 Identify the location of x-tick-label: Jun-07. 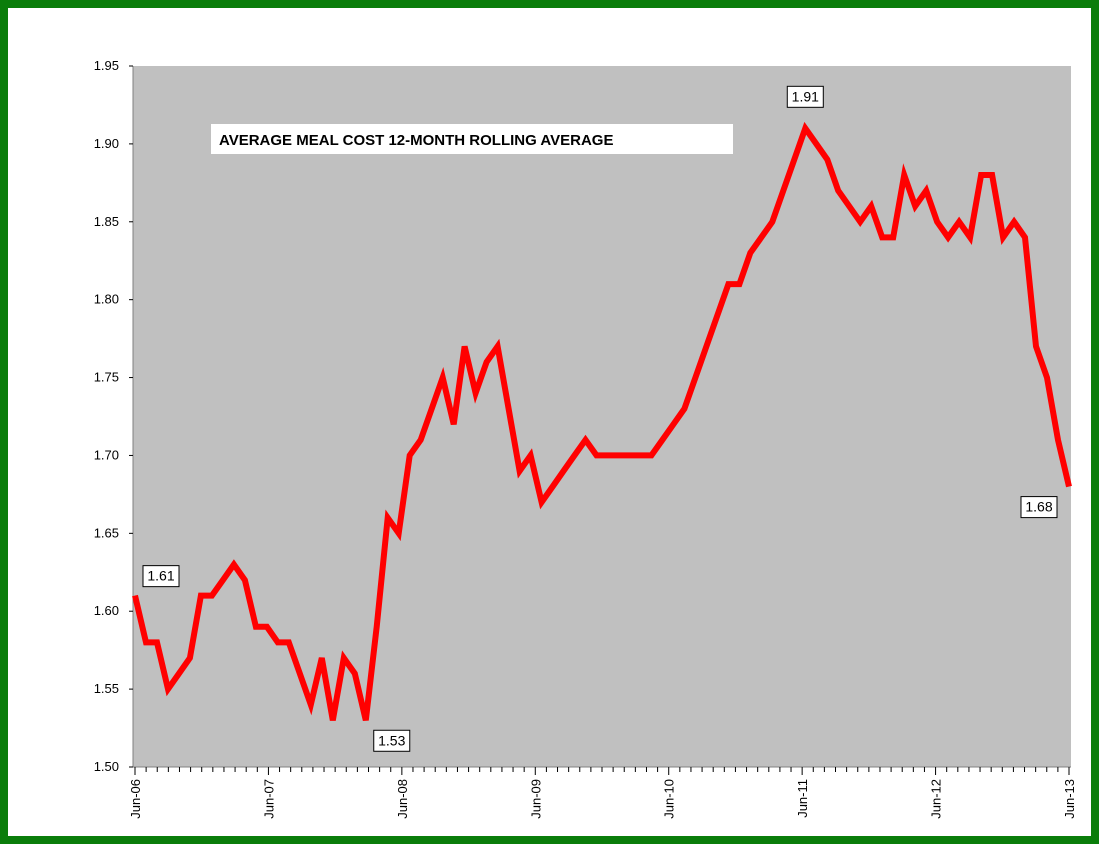
(268, 799).